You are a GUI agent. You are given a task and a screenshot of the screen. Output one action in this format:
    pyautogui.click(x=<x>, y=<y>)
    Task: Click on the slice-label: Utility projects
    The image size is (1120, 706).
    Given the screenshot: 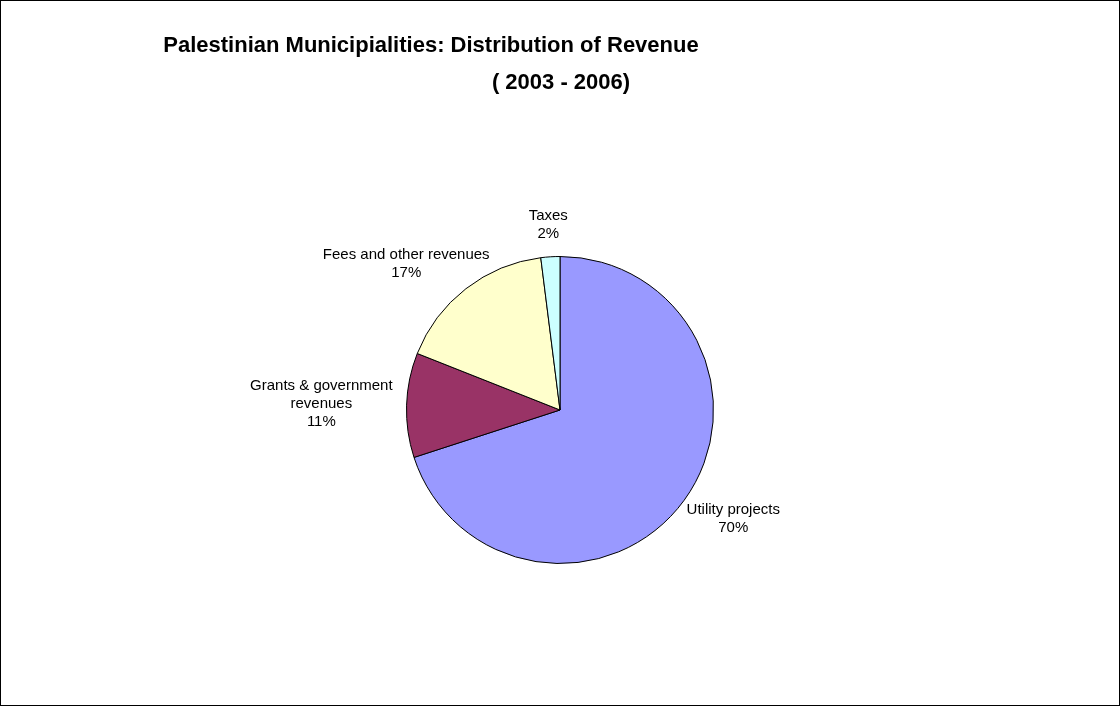 What is the action you would take?
    pyautogui.click(x=733, y=509)
    